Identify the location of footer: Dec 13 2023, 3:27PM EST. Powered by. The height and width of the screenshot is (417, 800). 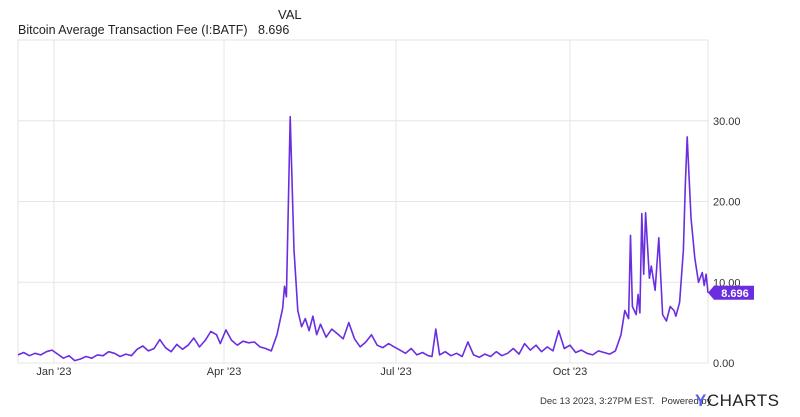
(625, 401).